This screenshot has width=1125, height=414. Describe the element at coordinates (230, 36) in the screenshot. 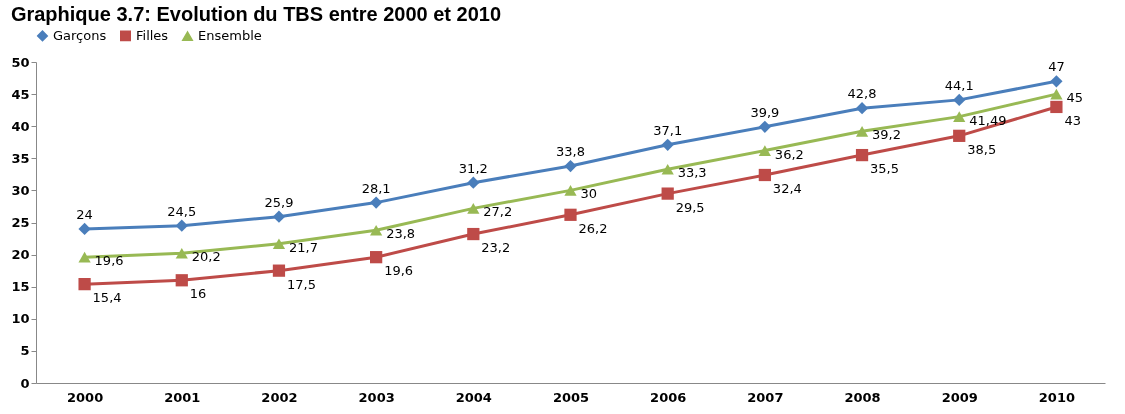

I see `legend-label: Ensemble` at that location.